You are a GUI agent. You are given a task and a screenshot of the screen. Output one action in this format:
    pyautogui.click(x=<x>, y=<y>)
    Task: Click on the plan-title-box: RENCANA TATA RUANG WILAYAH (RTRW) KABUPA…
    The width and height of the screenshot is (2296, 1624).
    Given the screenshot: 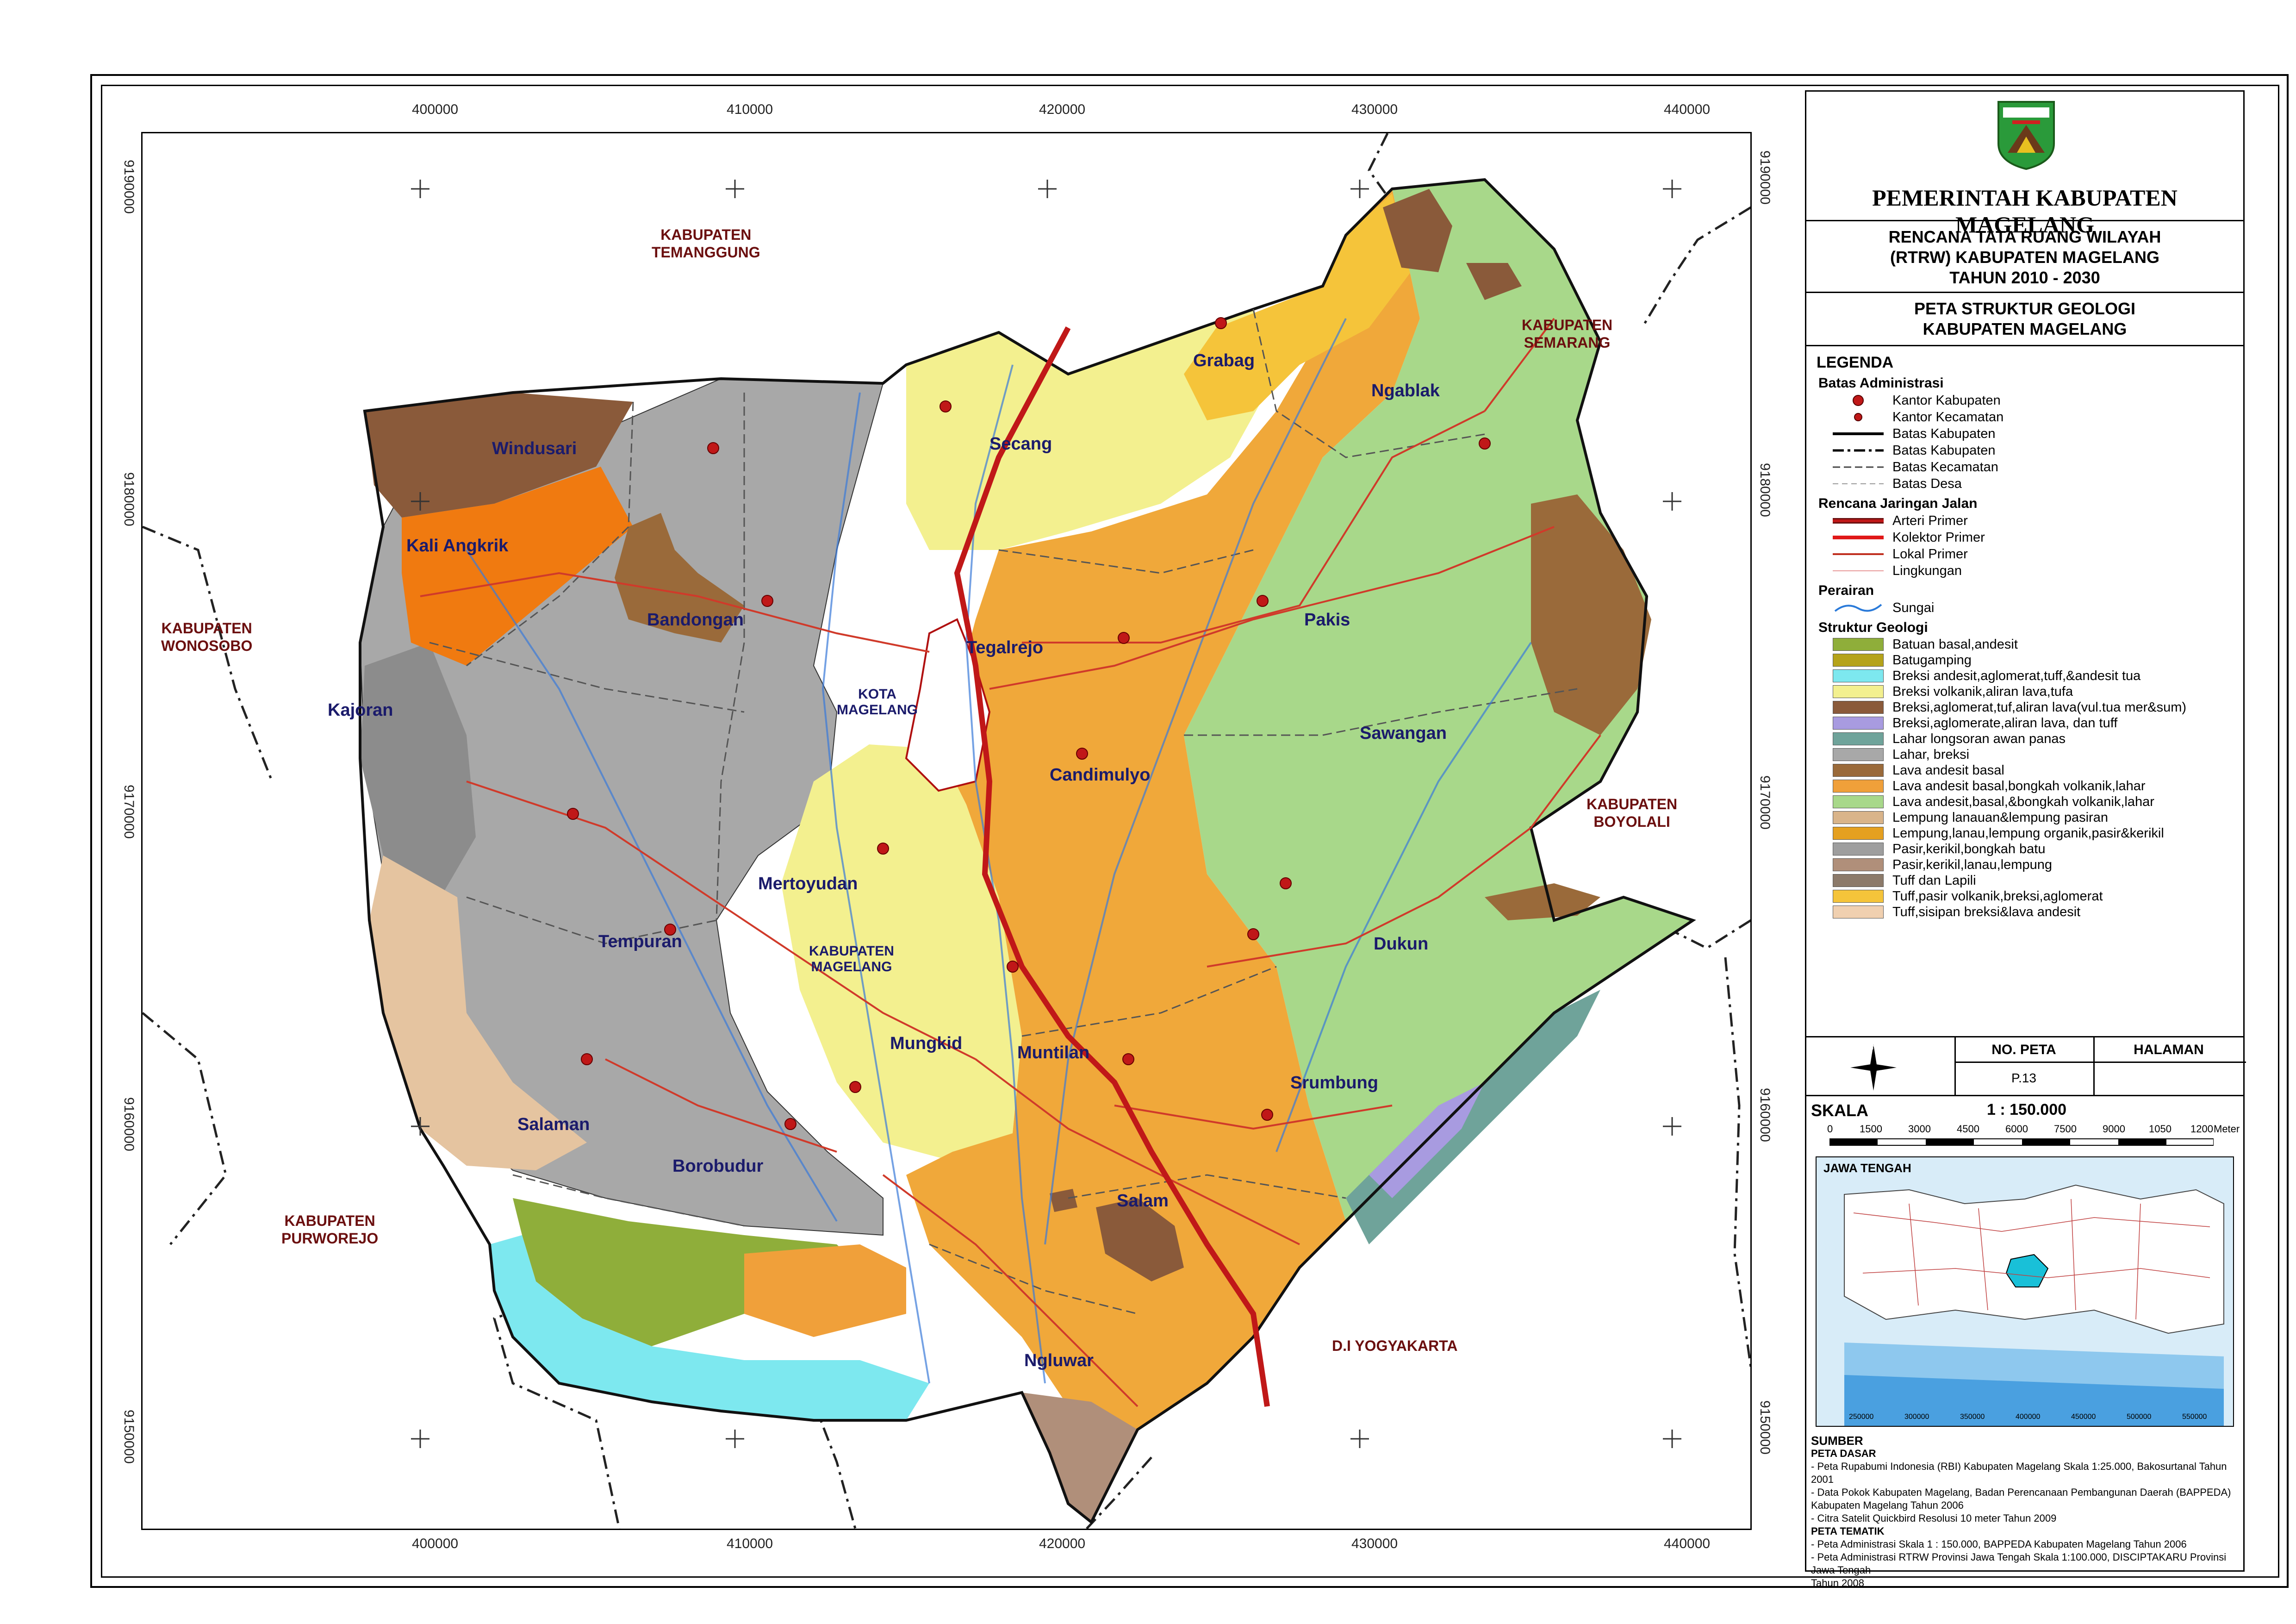 What is the action you would take?
    pyautogui.click(x=2025, y=257)
    